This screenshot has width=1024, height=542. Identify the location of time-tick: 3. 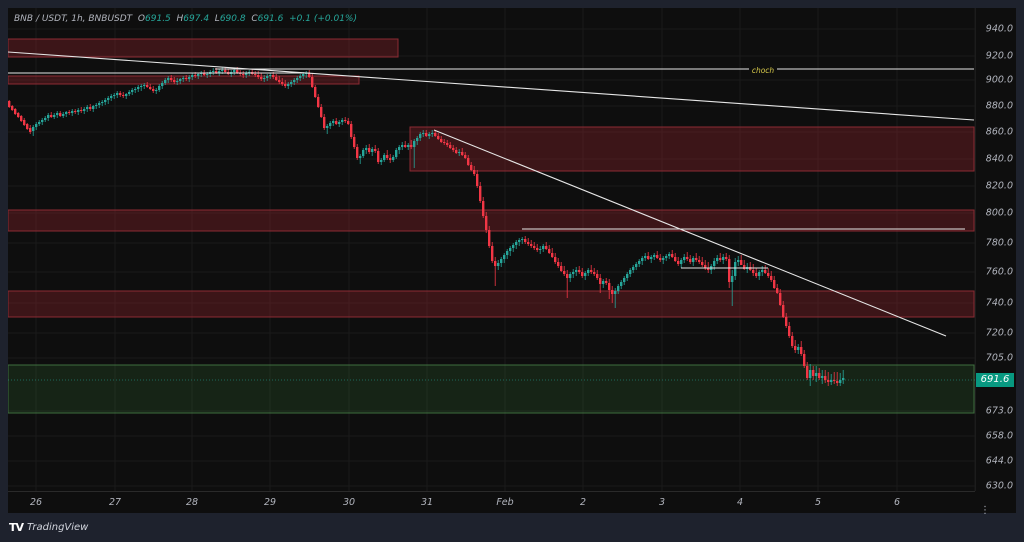
(662, 502).